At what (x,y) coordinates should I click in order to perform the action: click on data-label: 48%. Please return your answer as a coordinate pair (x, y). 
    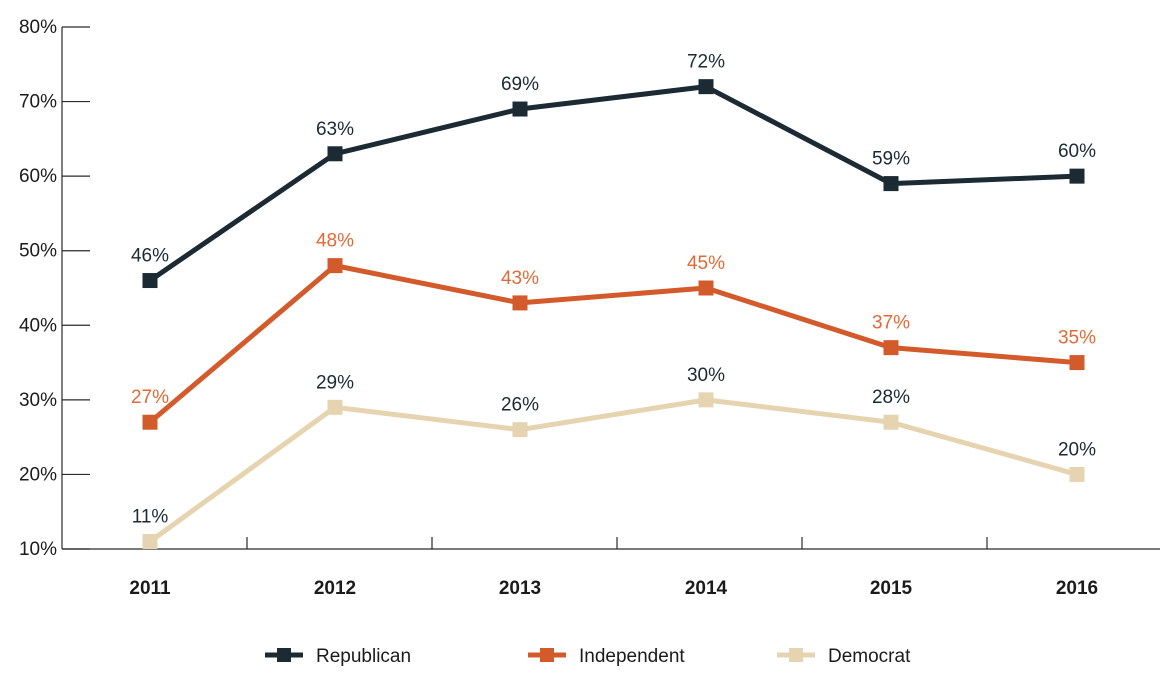
    Looking at the image, I should click on (335, 241).